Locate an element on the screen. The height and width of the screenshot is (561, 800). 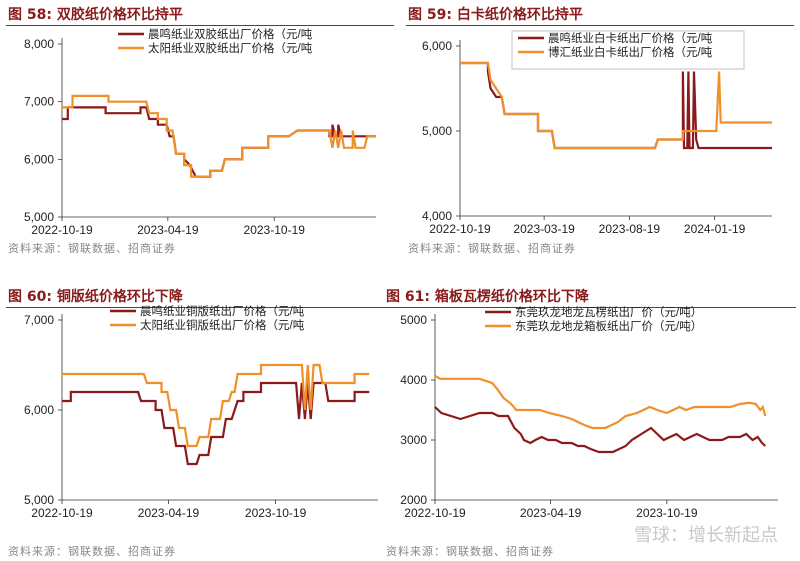
y-tick-label: 3000 is located at coordinates (413, 440).